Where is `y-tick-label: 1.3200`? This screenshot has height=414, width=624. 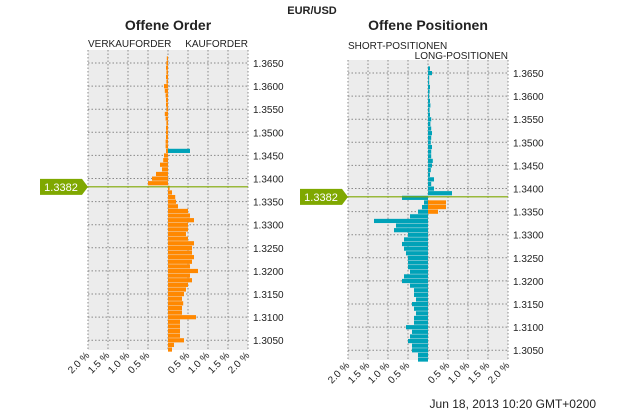
y-tick-label: 1.3200 is located at coordinates (528, 282).